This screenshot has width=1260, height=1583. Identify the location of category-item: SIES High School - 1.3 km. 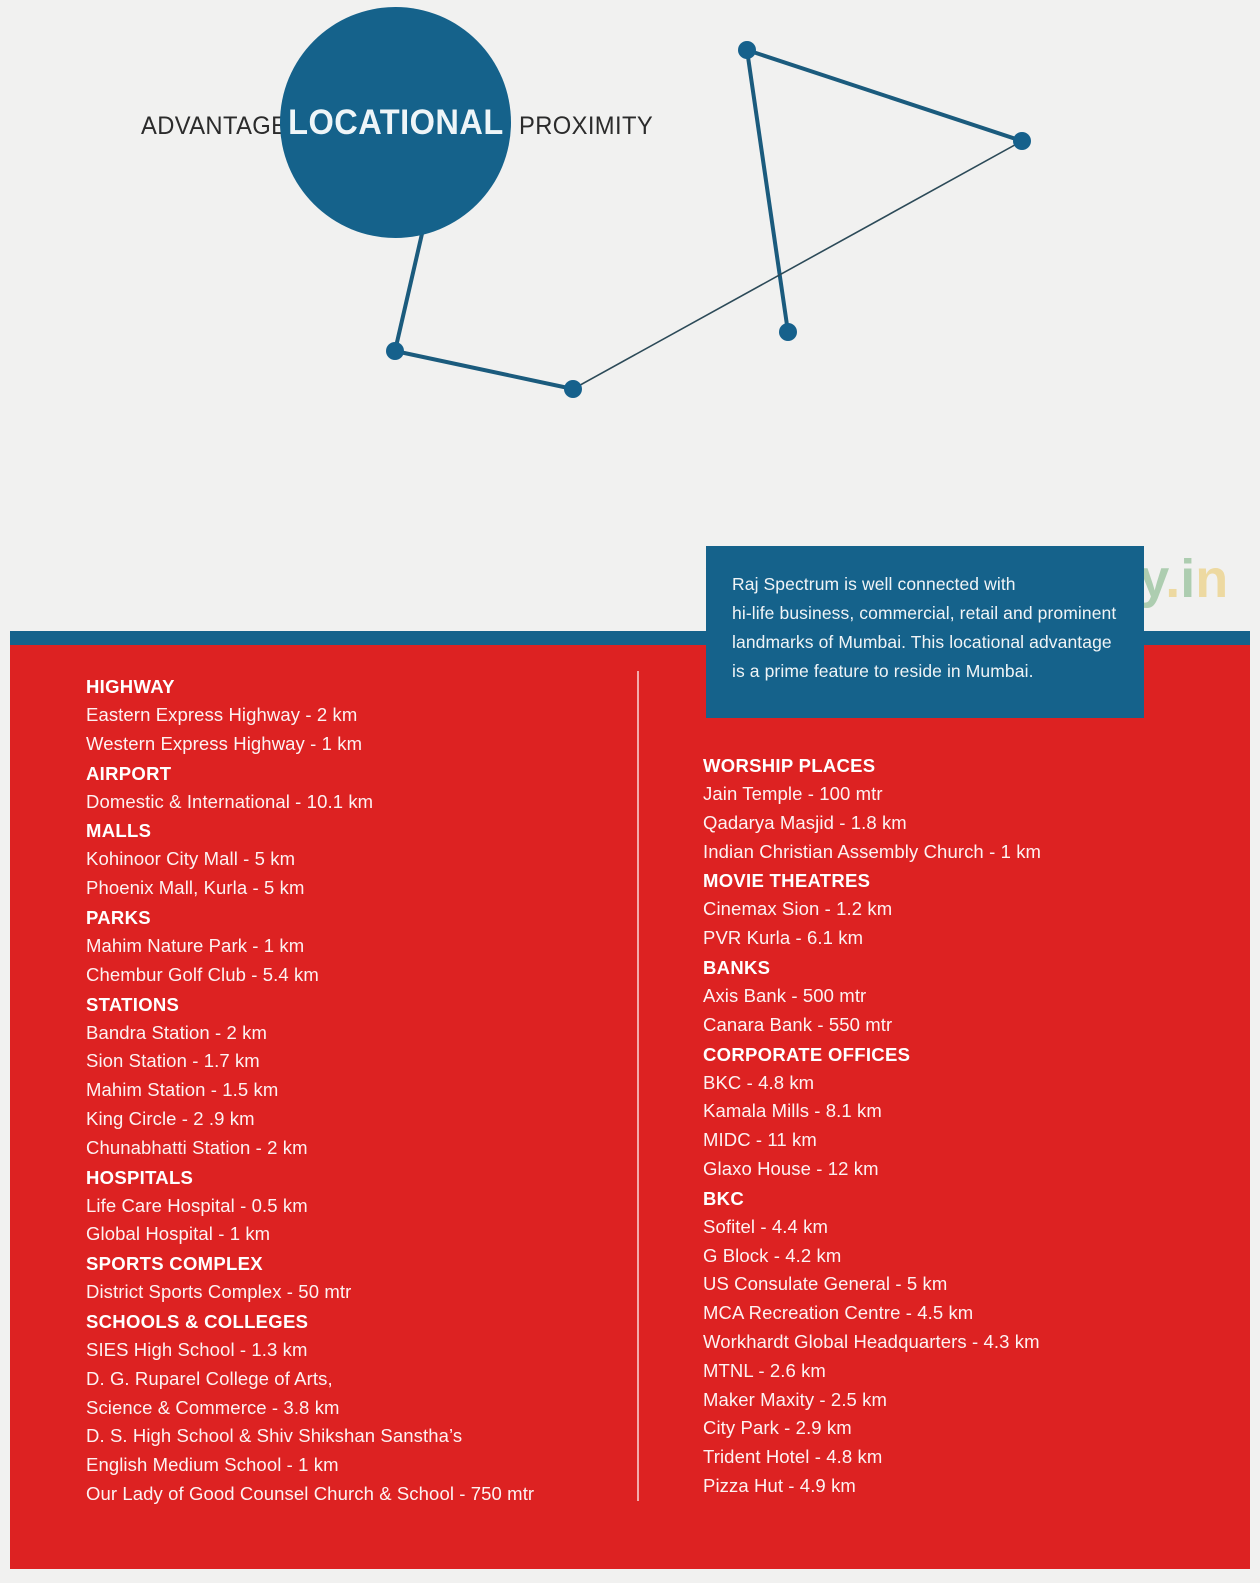
(197, 1349).